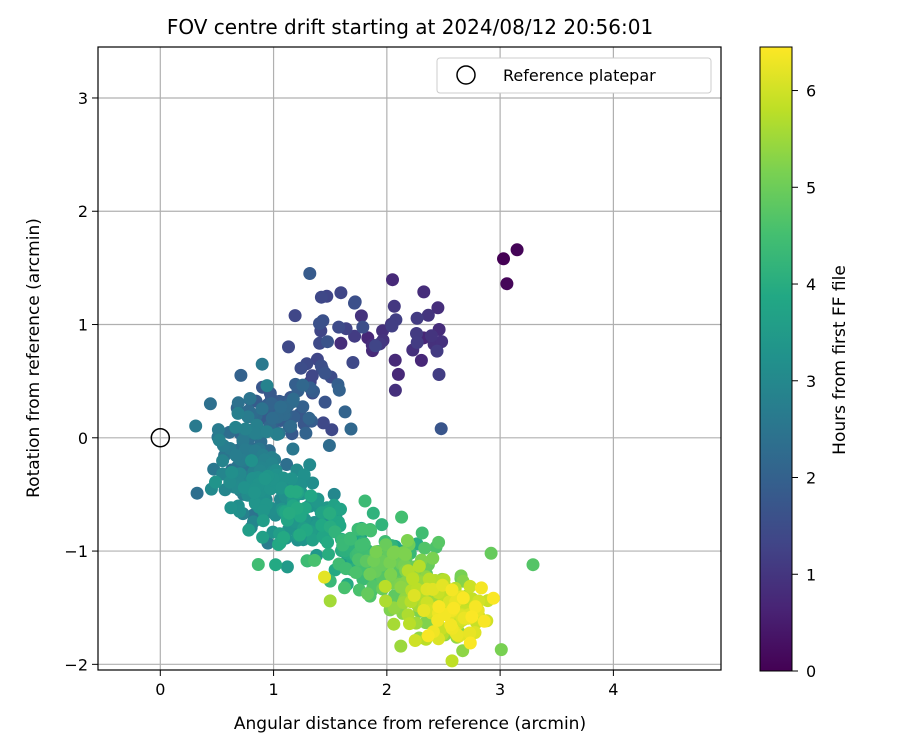 The width and height of the screenshot is (900, 750). I want to click on colorbar-tick-label: 6, so click(811, 91).